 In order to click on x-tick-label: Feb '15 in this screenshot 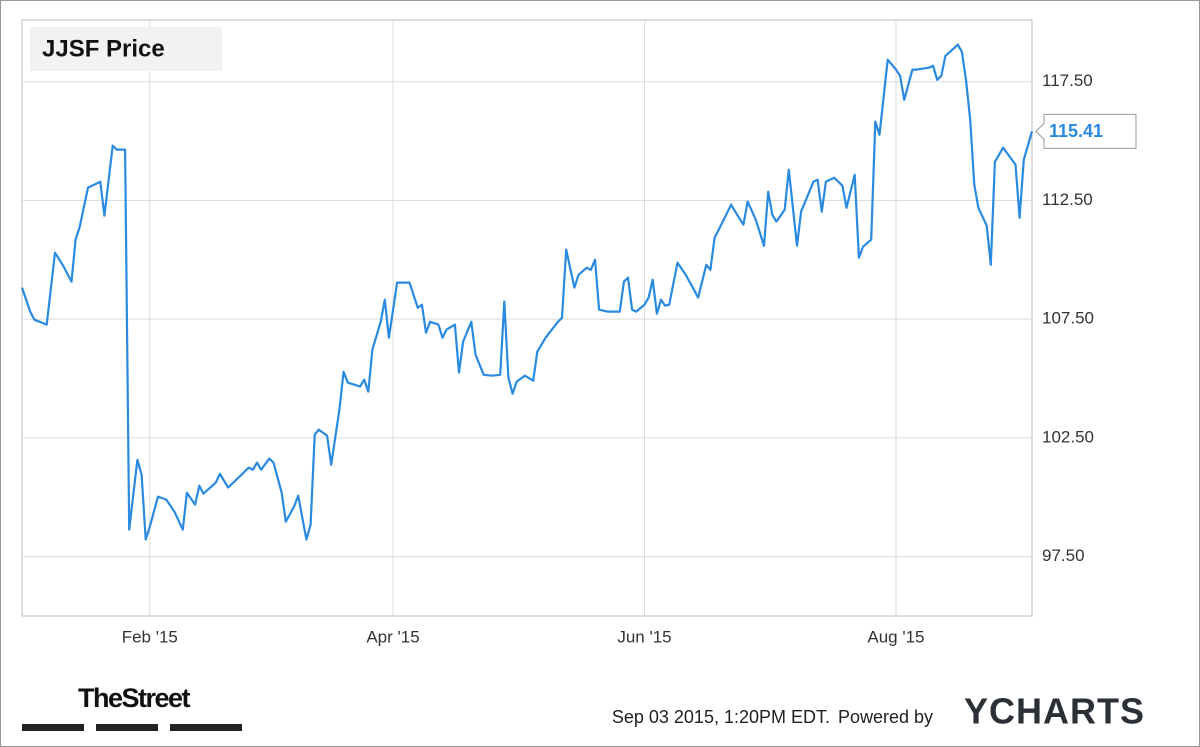, I will do `click(150, 636)`.